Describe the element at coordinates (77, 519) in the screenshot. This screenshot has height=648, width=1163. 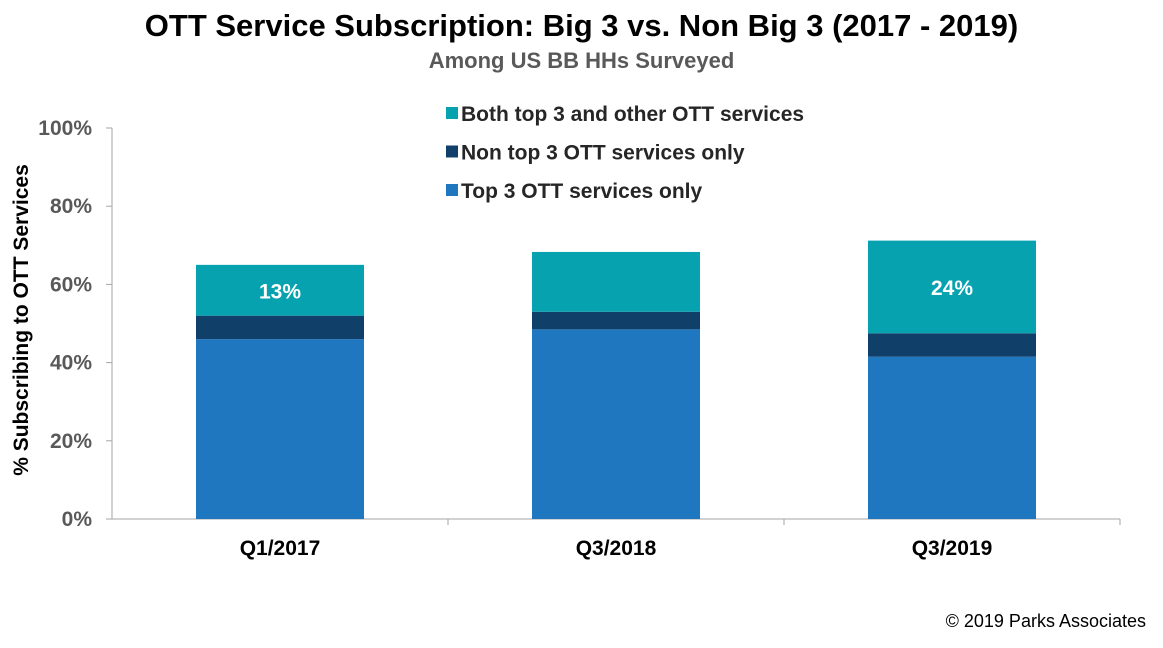
I see `y-tick-label: 0%` at that location.